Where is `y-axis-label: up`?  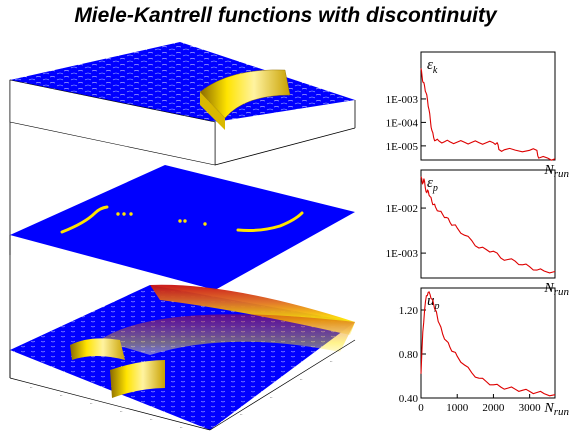 y-axis-label: up is located at coordinates (433, 302).